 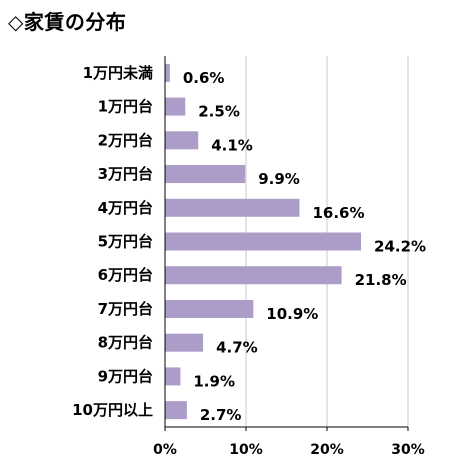 What do you see at coordinates (237, 348) in the screenshot?
I see `value-label-8: 4.7%` at bounding box center [237, 348].